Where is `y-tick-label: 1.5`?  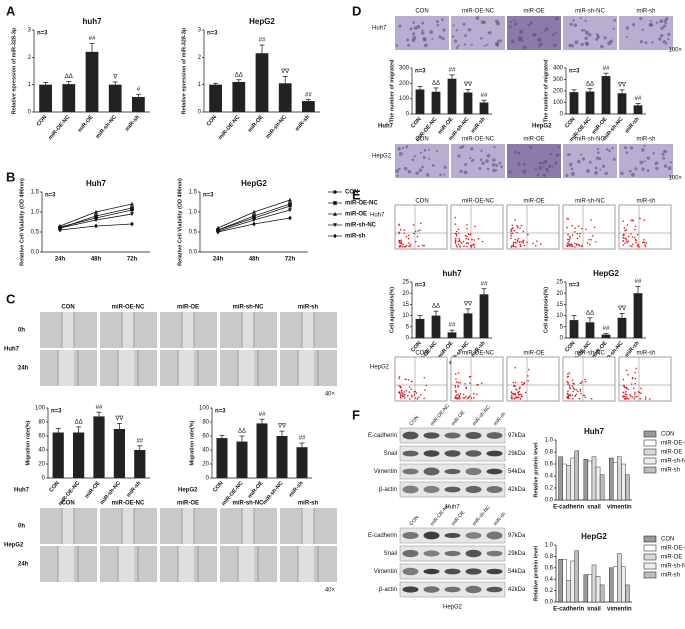
y-tick-label: 1.5 is located at coordinates (35, 193).